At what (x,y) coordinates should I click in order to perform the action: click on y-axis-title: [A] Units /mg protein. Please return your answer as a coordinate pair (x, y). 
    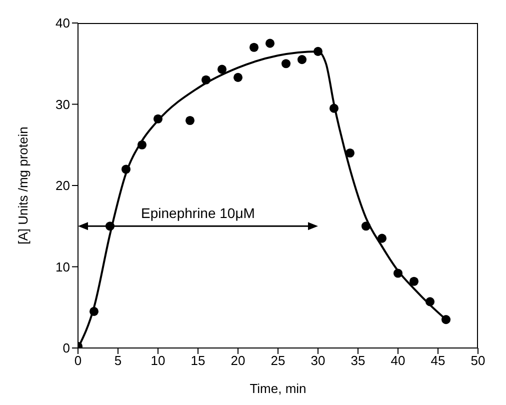
    Looking at the image, I should click on (23, 185).